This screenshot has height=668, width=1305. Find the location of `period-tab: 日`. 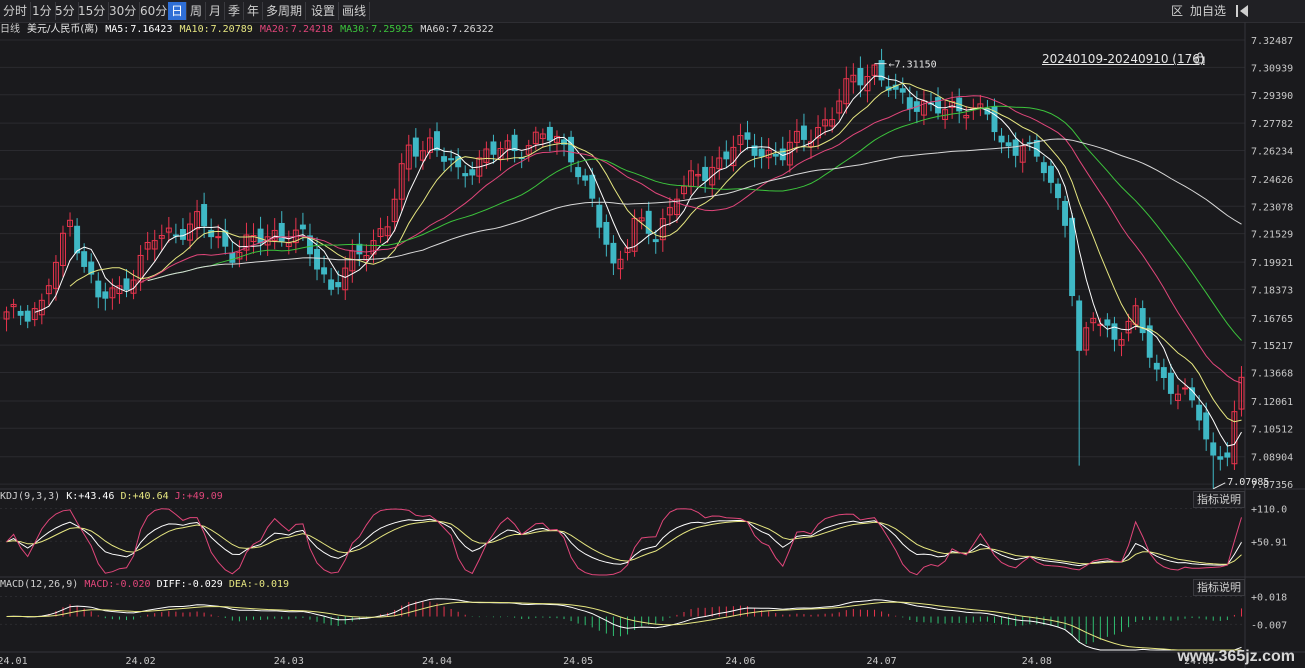

period-tab: 日 is located at coordinates (178, 11).